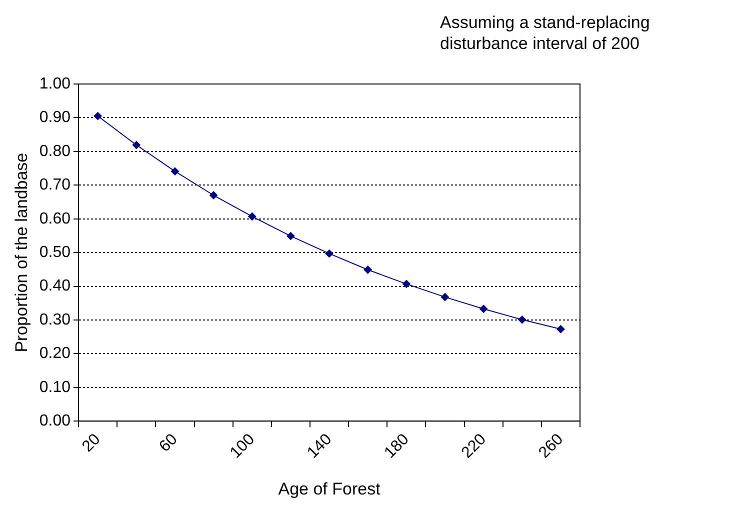 This screenshot has height=514, width=737. Describe the element at coordinates (55, 319) in the screenshot. I see `y-tick-label: 0.30` at that location.